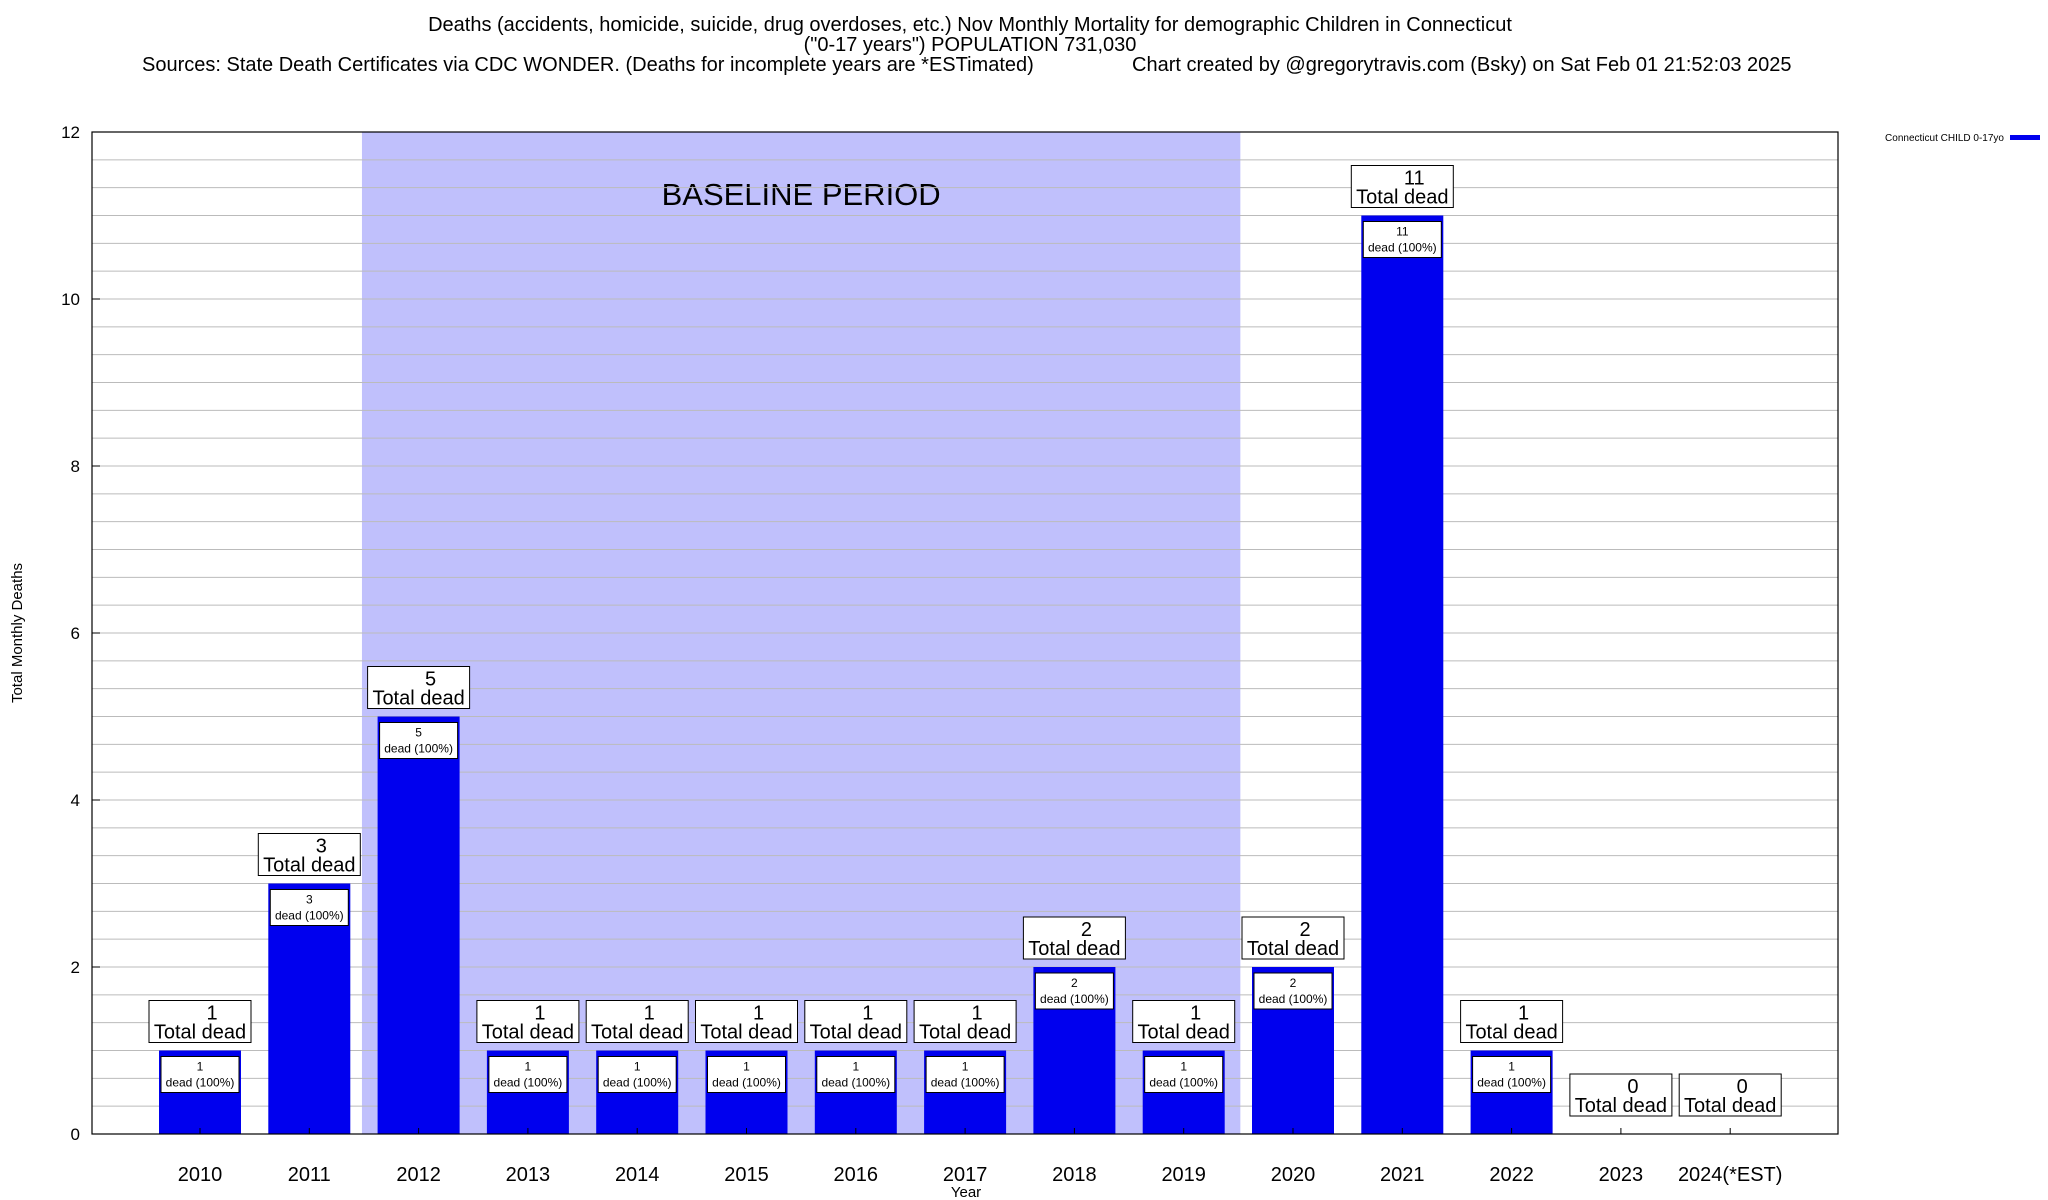 Image resolution: width=2048 pixels, height=1200 pixels. I want to click on y-tick-label: 4, so click(75, 800).